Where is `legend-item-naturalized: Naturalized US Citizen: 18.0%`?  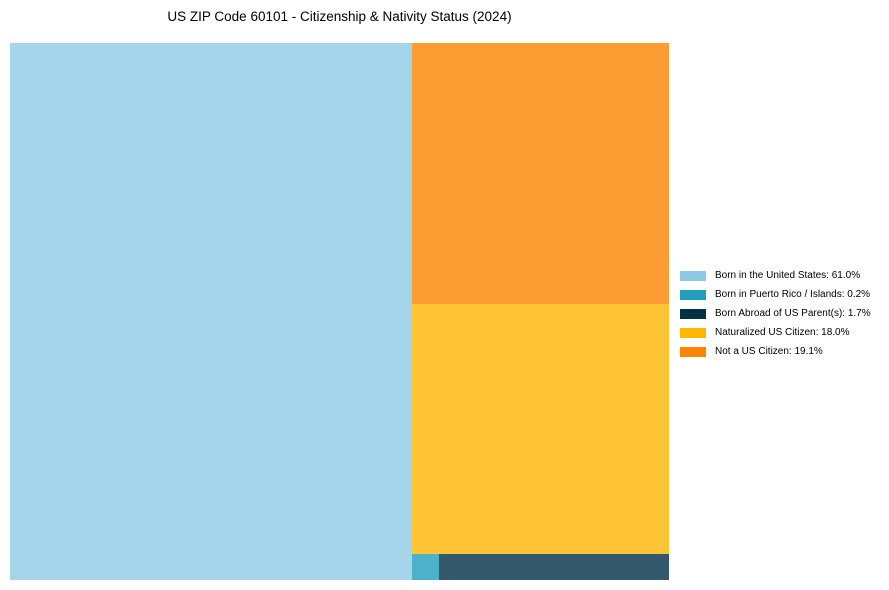
legend-item-naturalized: Naturalized US Citizen: 18.0% is located at coordinates (775, 332).